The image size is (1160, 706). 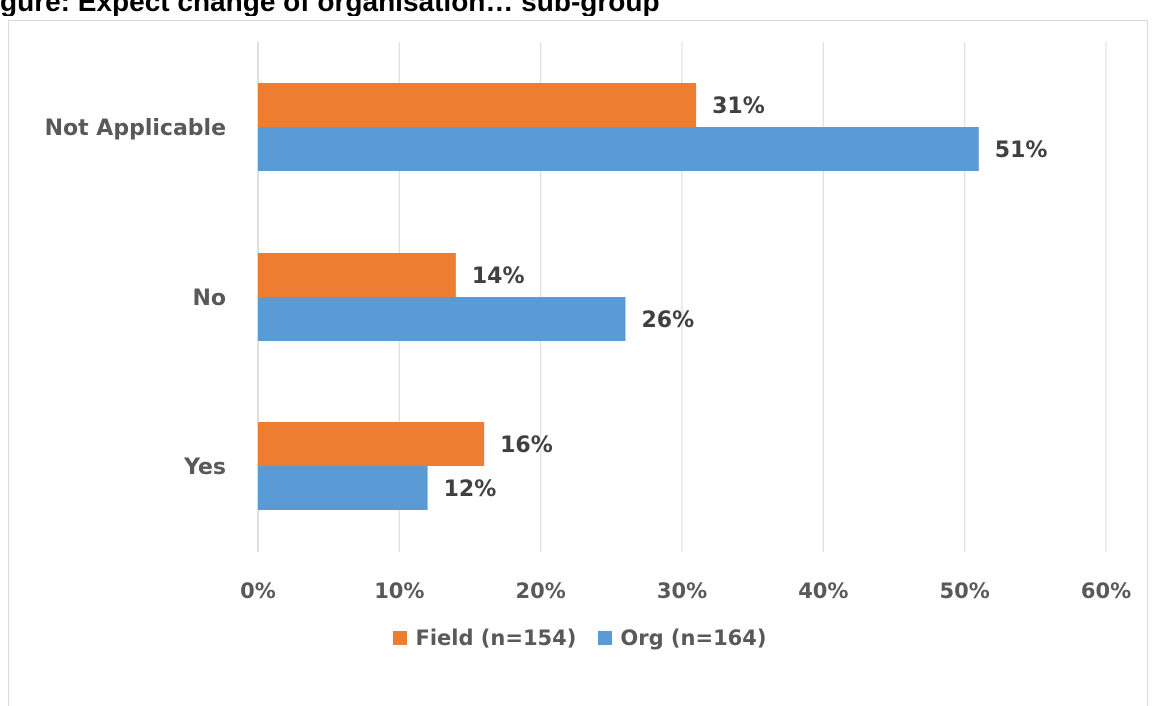 I want to click on legend-item-field: Field (n=154), so click(x=484, y=638).